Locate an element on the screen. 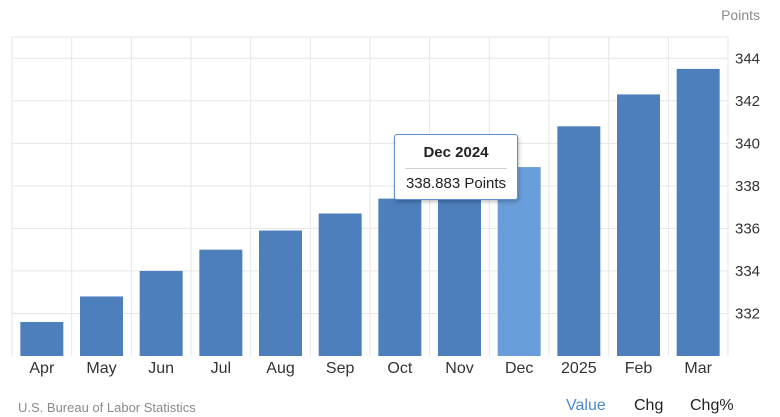  y-tick-label: 342 is located at coordinates (747, 101).